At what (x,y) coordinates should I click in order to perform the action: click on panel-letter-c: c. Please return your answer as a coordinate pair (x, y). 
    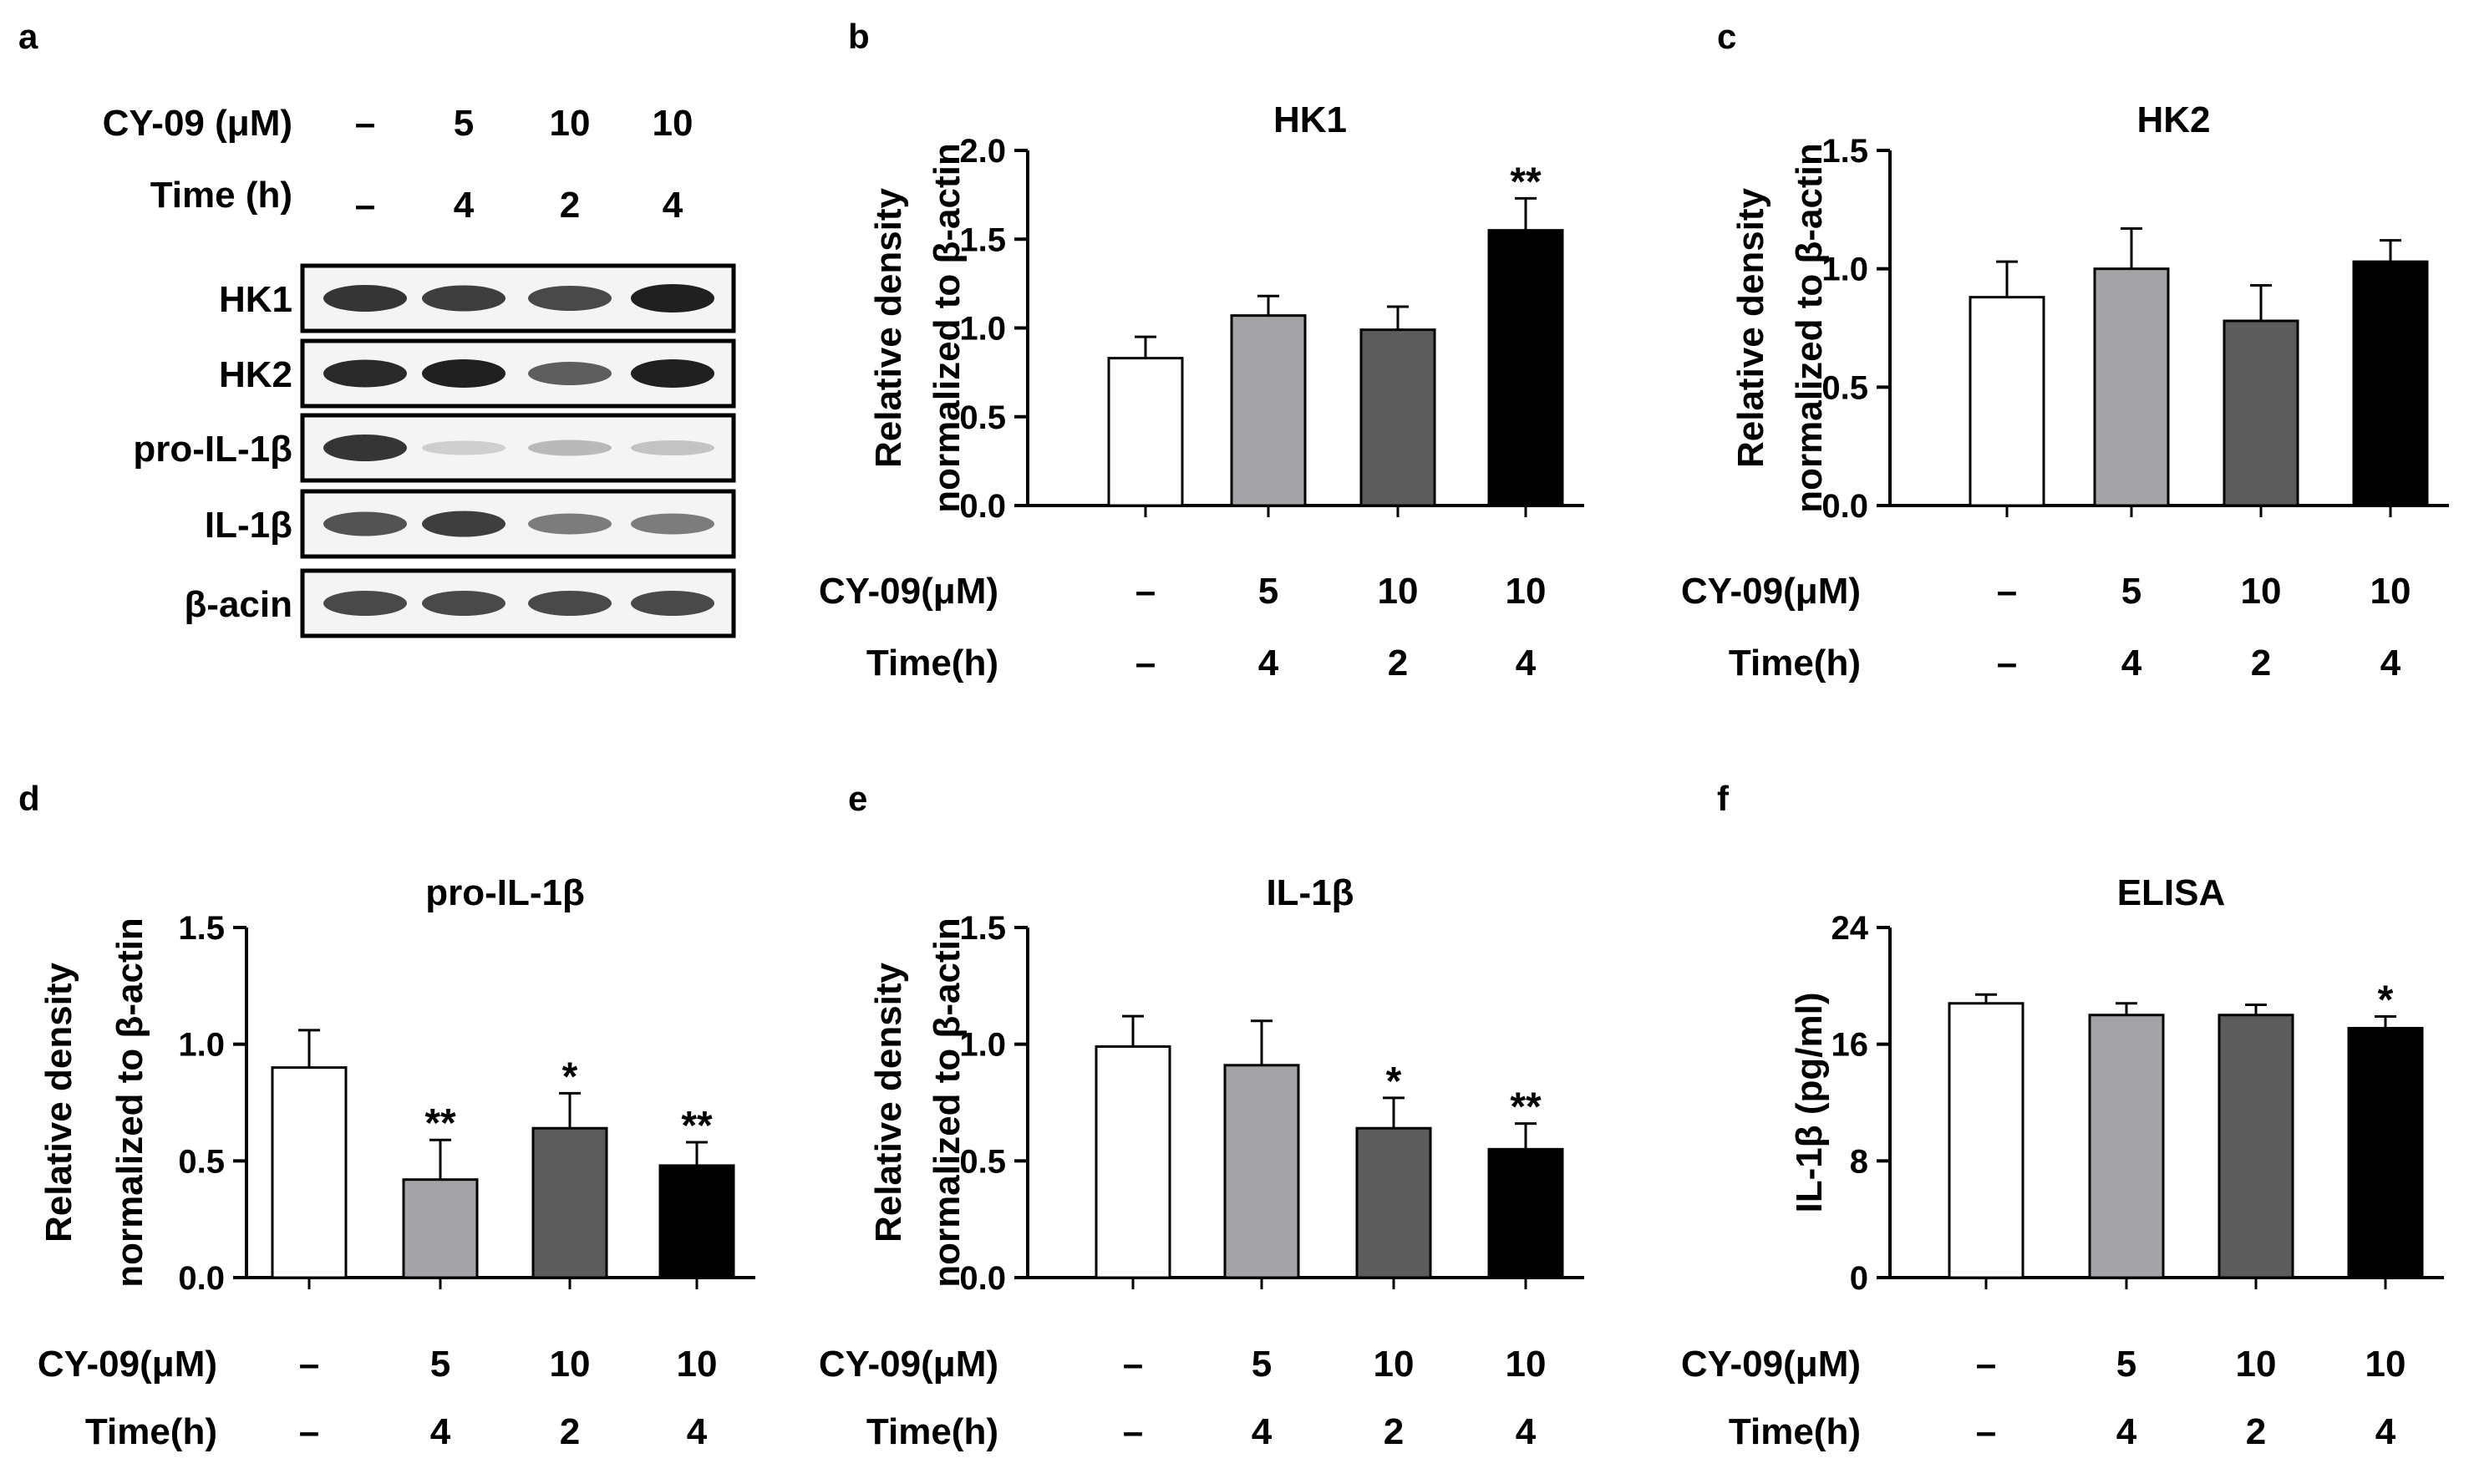
    Looking at the image, I should click on (1726, 36).